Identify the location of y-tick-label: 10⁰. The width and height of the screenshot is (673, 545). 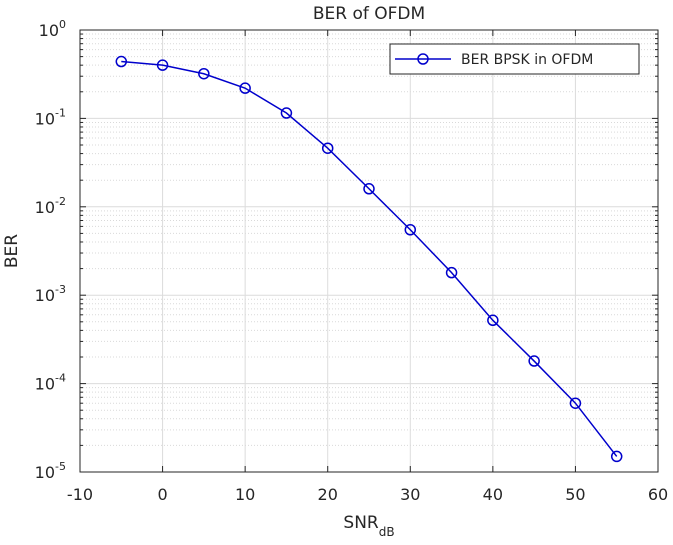
(52, 29).